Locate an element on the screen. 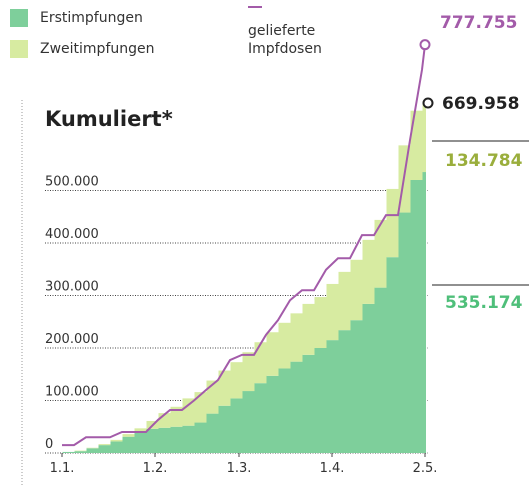 The height and width of the screenshot is (486, 529). x-tick-label: 1.1. is located at coordinates (62, 468).